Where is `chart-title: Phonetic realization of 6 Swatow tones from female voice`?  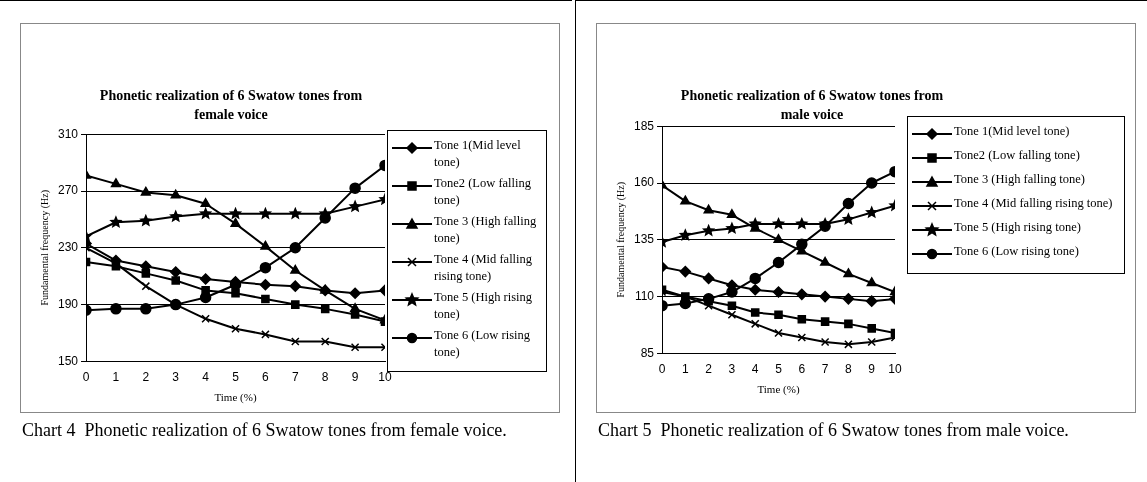
chart-title: Phonetic realization of 6 Swatow tones from female voice is located at coordinates (231, 105).